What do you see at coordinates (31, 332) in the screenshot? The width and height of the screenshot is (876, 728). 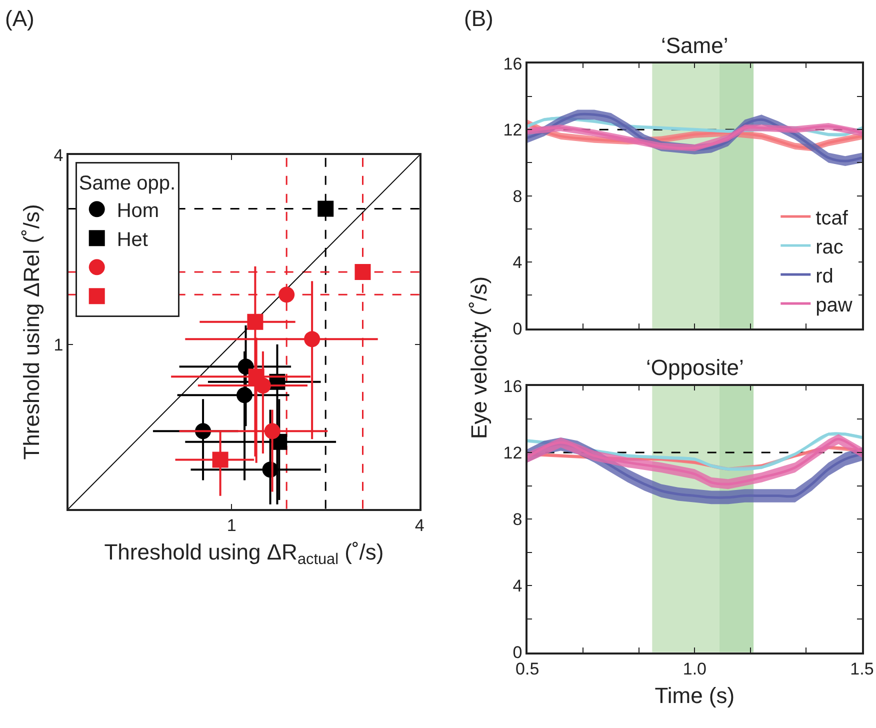 I see `y-axis-title: Threshold using ΔRel (˚/s)` at bounding box center [31, 332].